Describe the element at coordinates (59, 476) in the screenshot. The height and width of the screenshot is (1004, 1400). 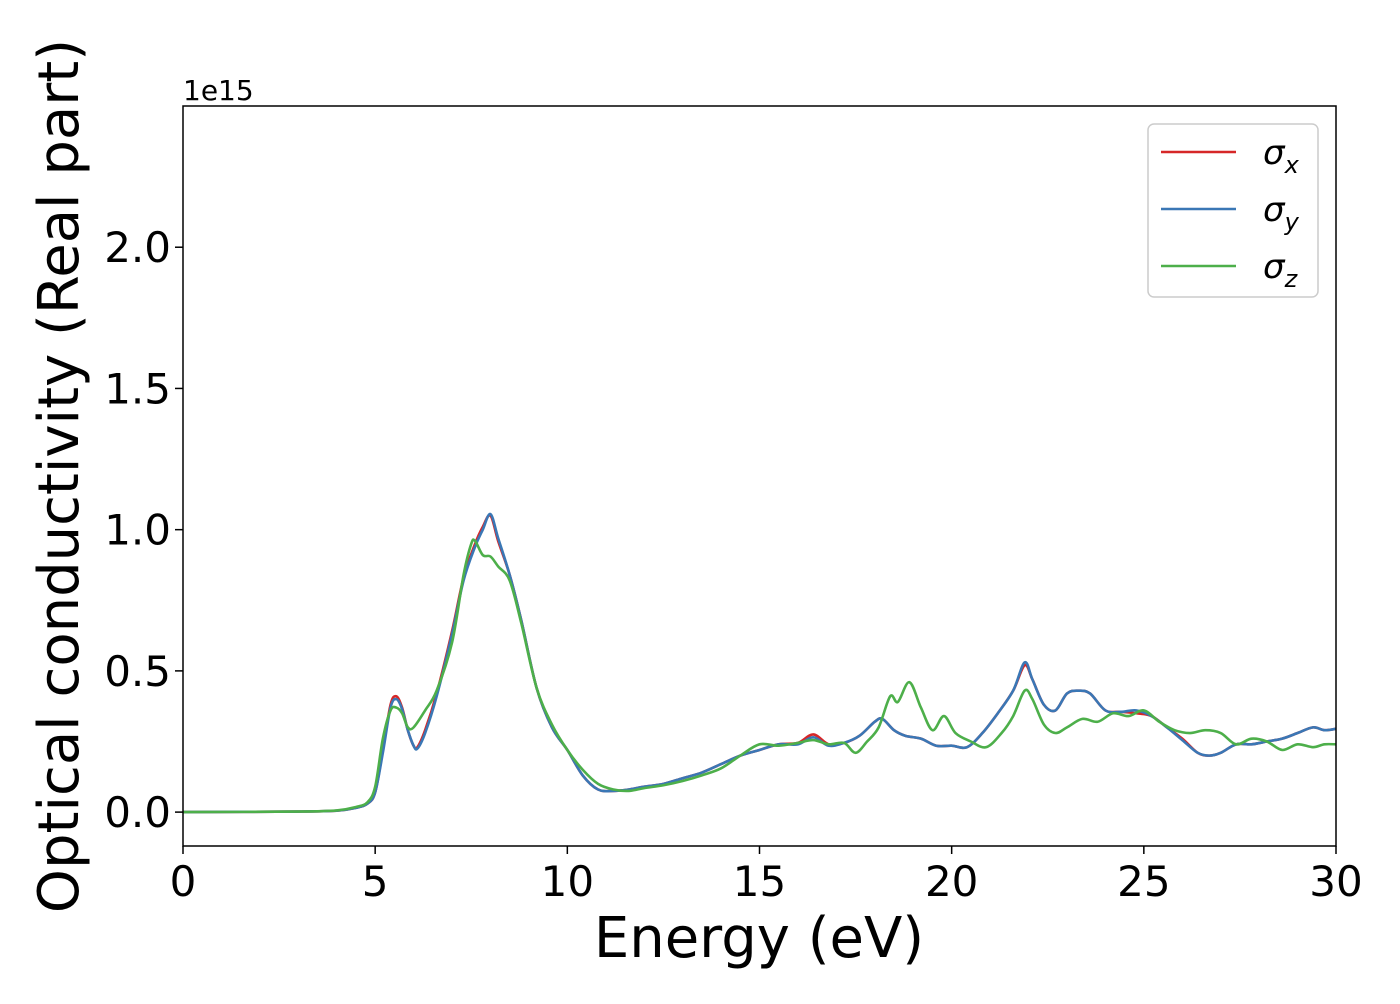
I see `y-axis-label: Optical conductivity (Real part)` at that location.